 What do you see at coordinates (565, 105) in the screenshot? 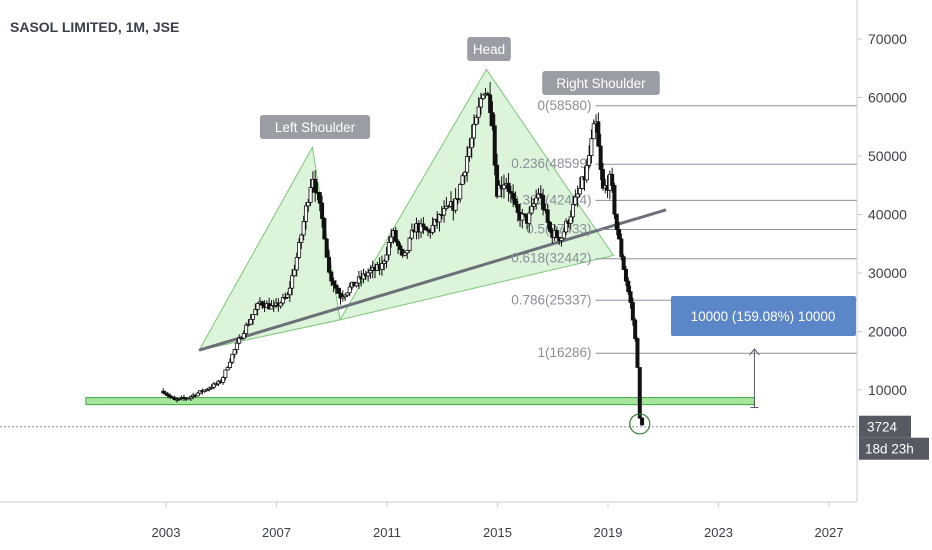
I see `fib-label: 0(58580)` at bounding box center [565, 105].